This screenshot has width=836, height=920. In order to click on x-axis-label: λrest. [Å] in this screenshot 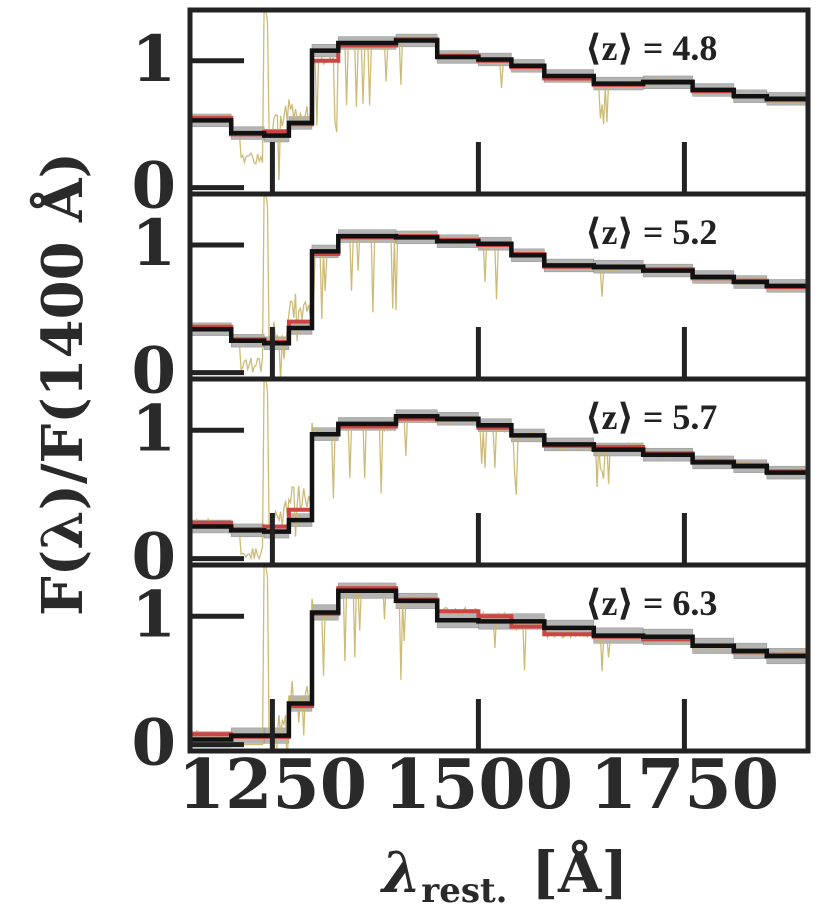, I will do `click(504, 875)`.